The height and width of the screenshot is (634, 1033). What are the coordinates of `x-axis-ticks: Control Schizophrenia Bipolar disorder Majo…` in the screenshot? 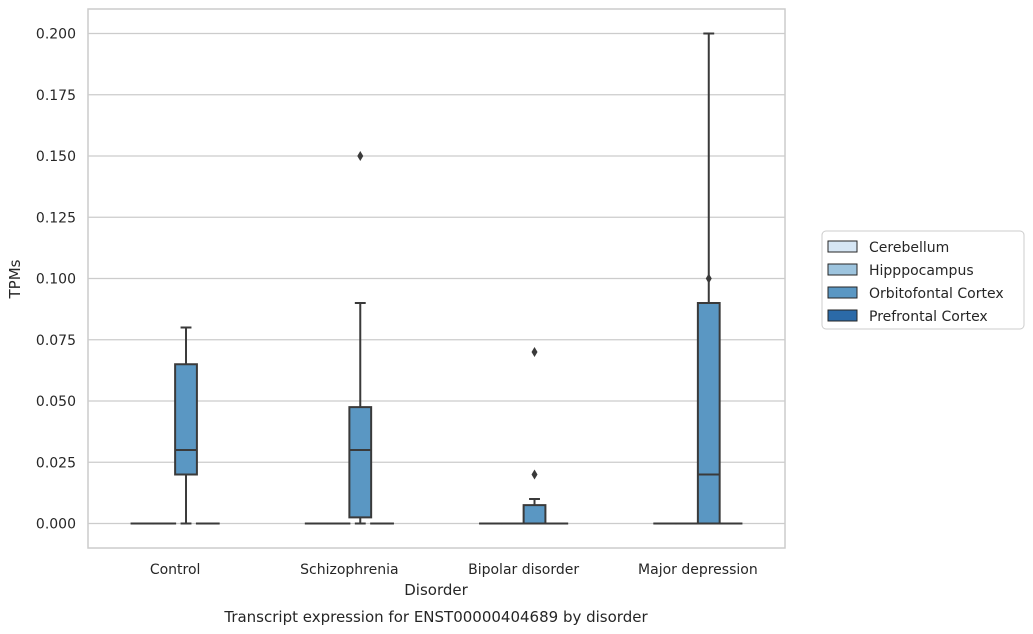 It's located at (454, 570).